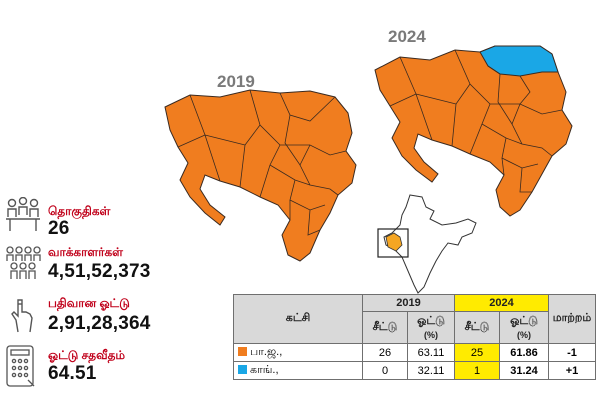 The height and width of the screenshot is (413, 600). What do you see at coordinates (236, 81) in the screenshot?
I see `map-year-2019: 2019` at bounding box center [236, 81].